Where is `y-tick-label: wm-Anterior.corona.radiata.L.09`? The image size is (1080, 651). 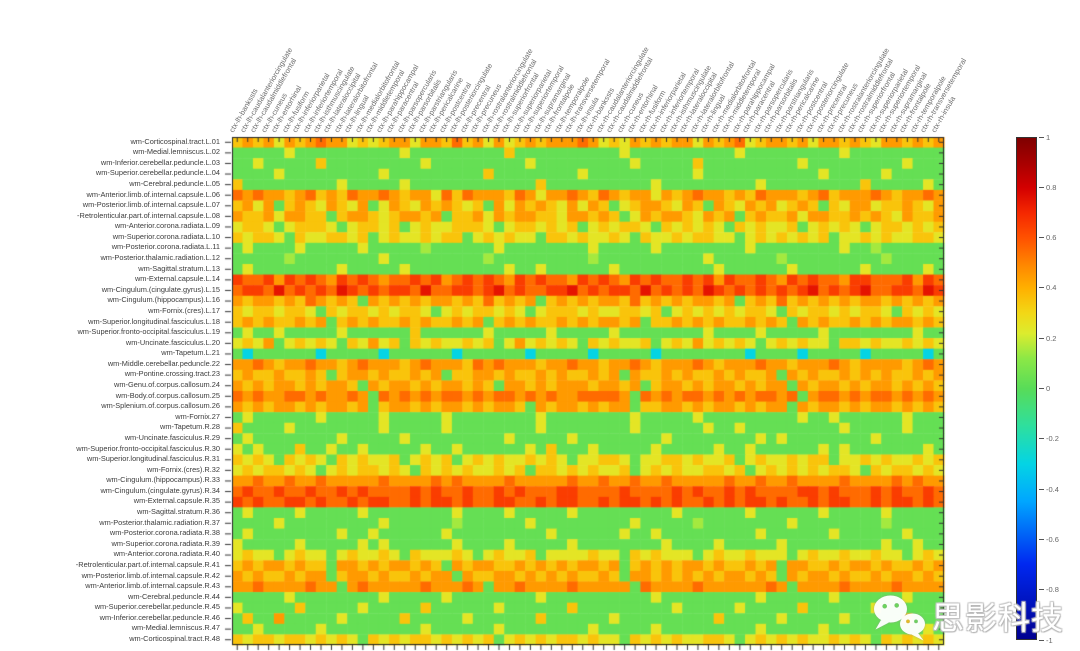 y-tick-label: wm-Anterior.corona.radiata.L.09 is located at coordinates (167, 226).